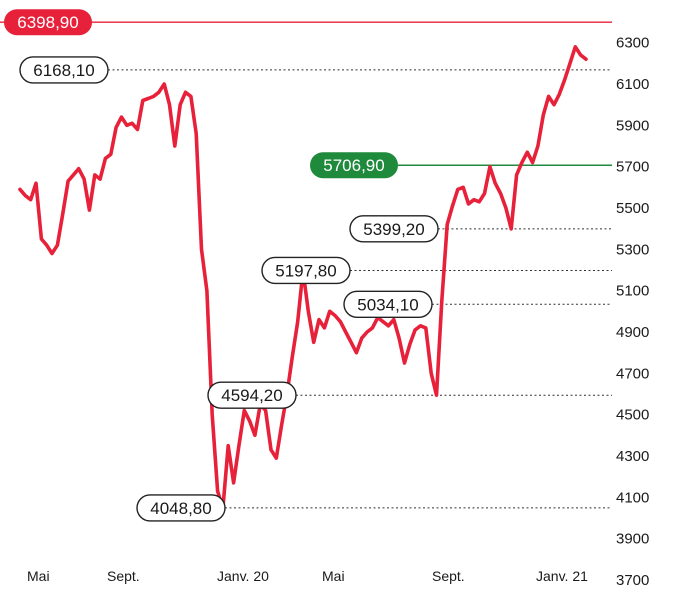 The image size is (680, 600). What do you see at coordinates (632, 580) in the screenshot?
I see `y-tick-label: 3700` at bounding box center [632, 580].